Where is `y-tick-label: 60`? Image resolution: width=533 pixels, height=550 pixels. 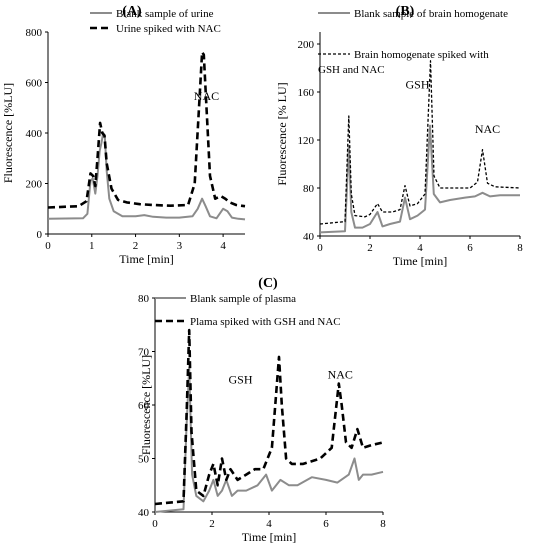
y-tick-label: 60 is located at coordinates (144, 406).